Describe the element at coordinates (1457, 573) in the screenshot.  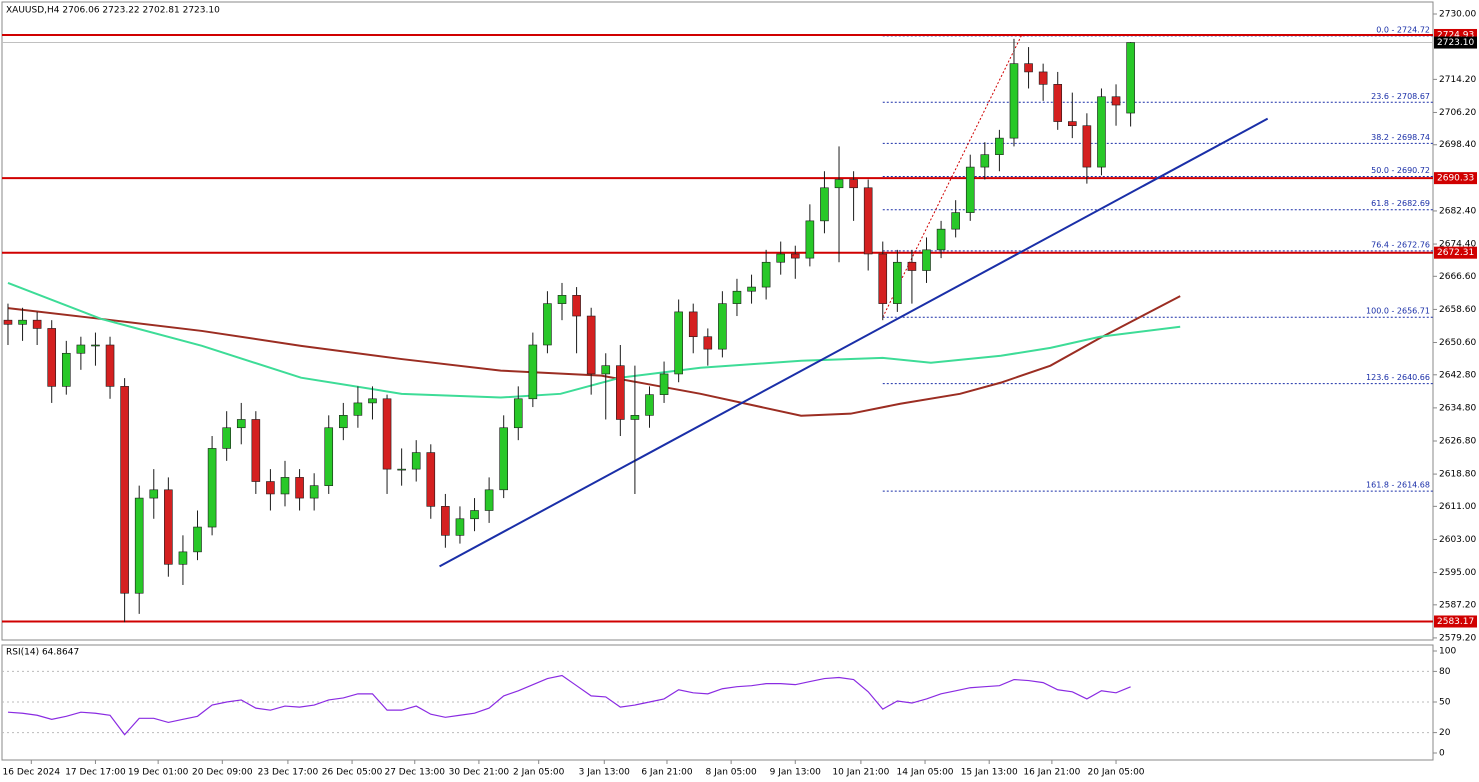
I see `y-tick-label: 2595.00` at that location.